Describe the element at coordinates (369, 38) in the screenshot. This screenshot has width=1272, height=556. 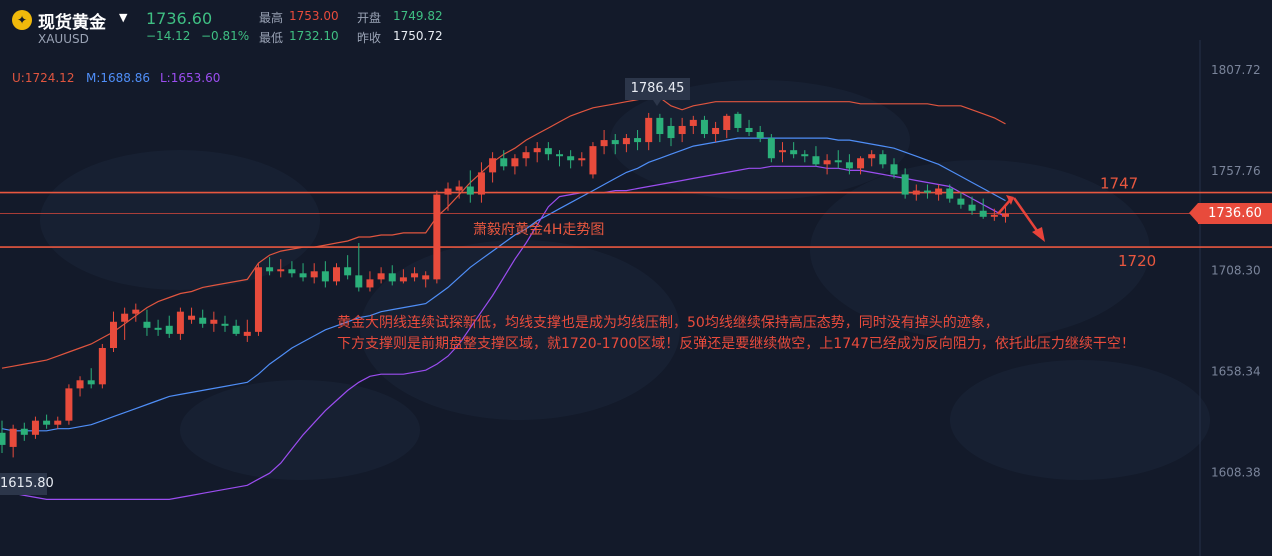
I see `prev-close-label: 昨收` at that location.